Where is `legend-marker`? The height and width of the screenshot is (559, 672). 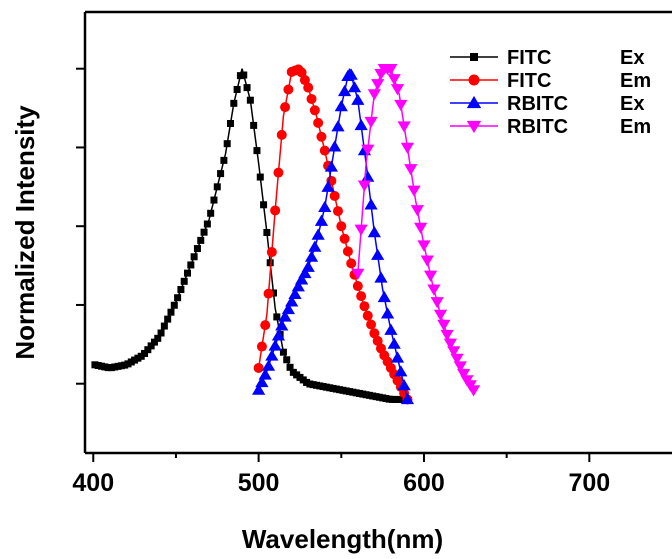
legend-marker is located at coordinates (474, 57).